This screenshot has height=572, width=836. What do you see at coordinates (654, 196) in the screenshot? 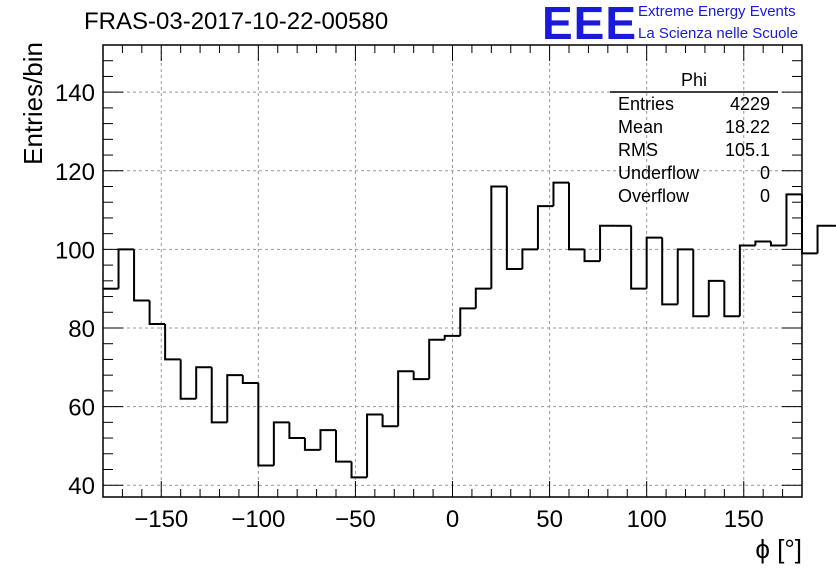
I see `stats-label: Overflow` at bounding box center [654, 196].